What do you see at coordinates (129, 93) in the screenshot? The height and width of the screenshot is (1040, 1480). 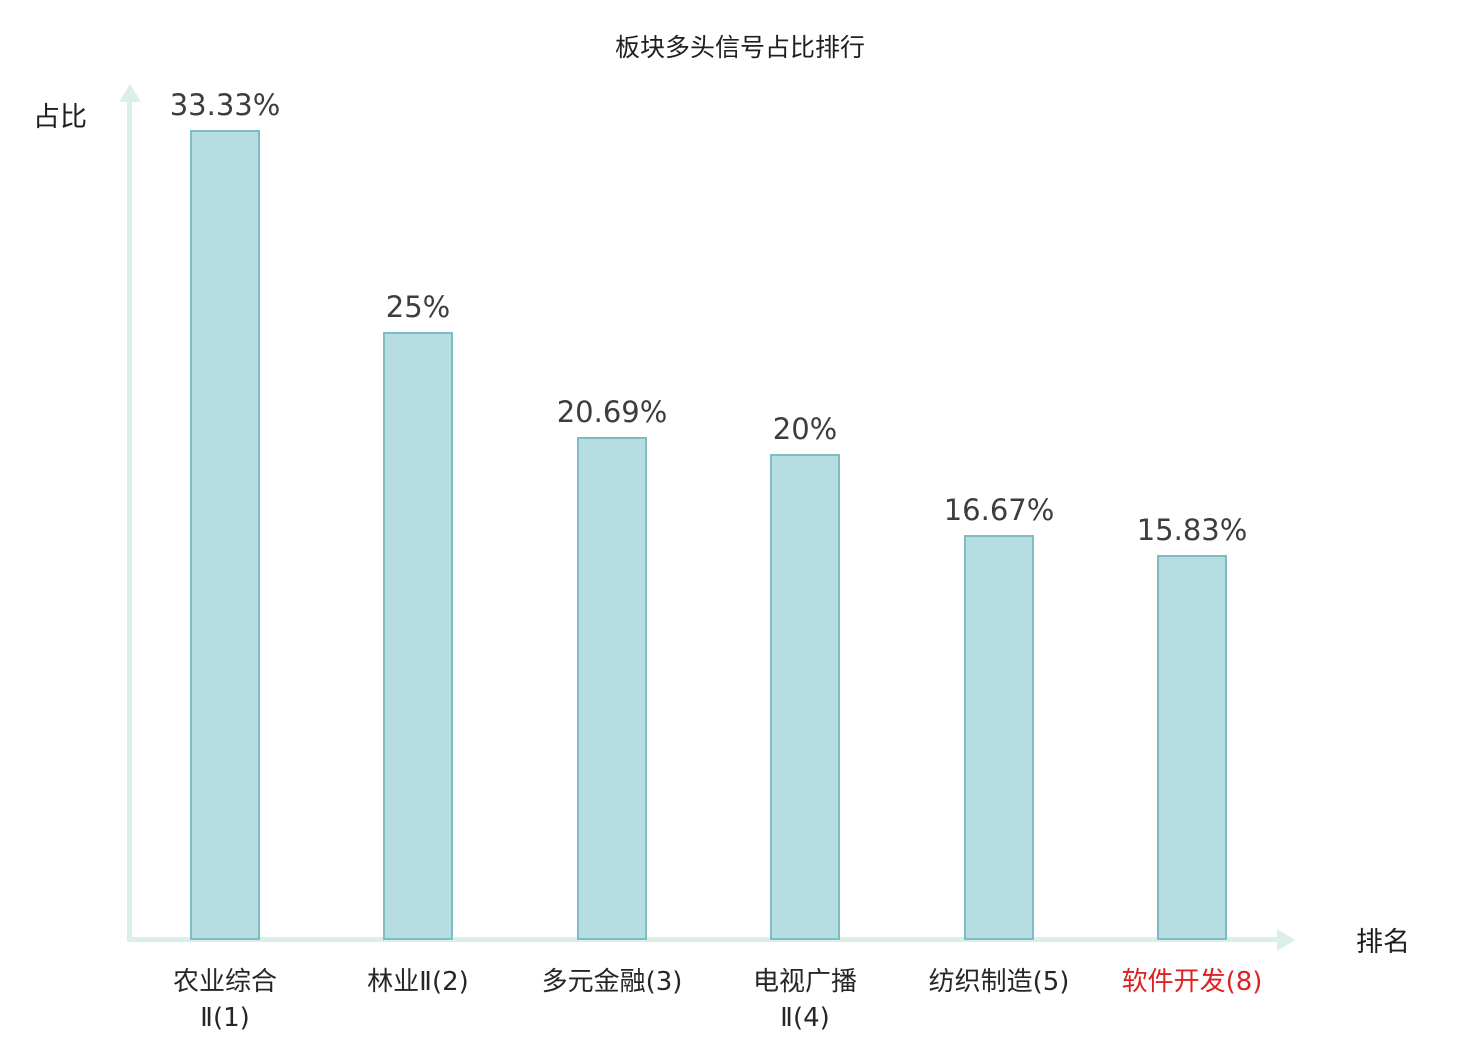 I see `y-axis-arrow-icon` at bounding box center [129, 93].